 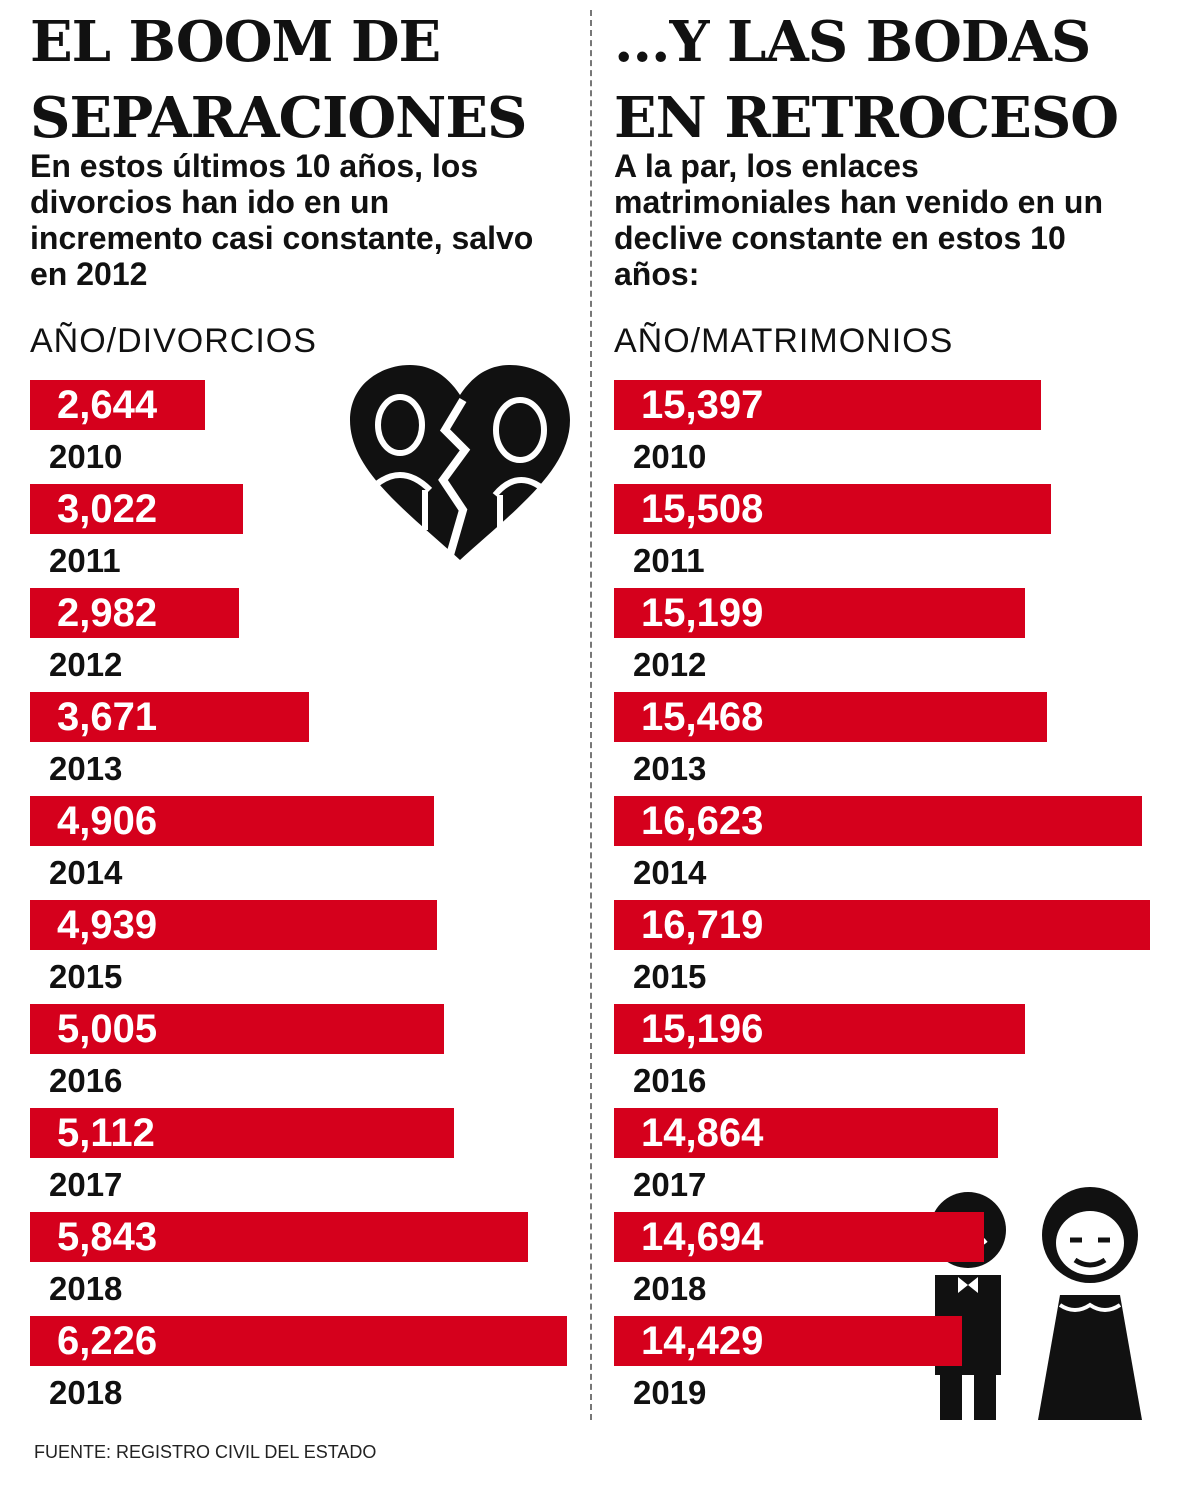 What do you see at coordinates (460, 462) in the screenshot?
I see `broken-heart-icon` at bounding box center [460, 462].